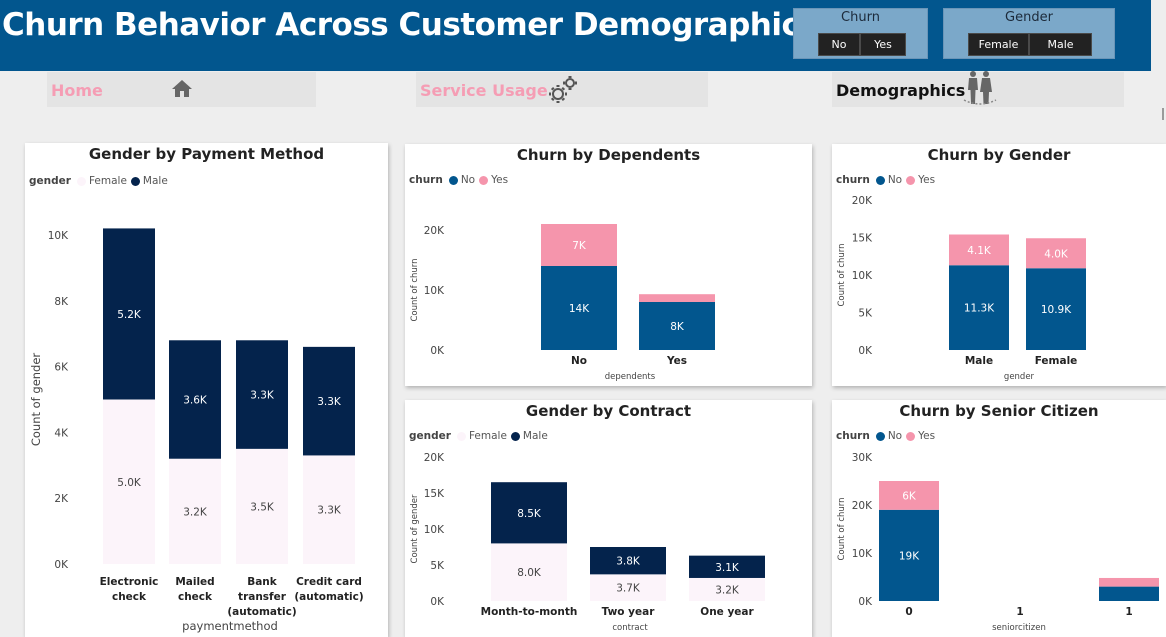 This screenshot has height=637, width=1166. What do you see at coordinates (230, 626) in the screenshot?
I see `x-axis-title: paymentmethod` at bounding box center [230, 626].